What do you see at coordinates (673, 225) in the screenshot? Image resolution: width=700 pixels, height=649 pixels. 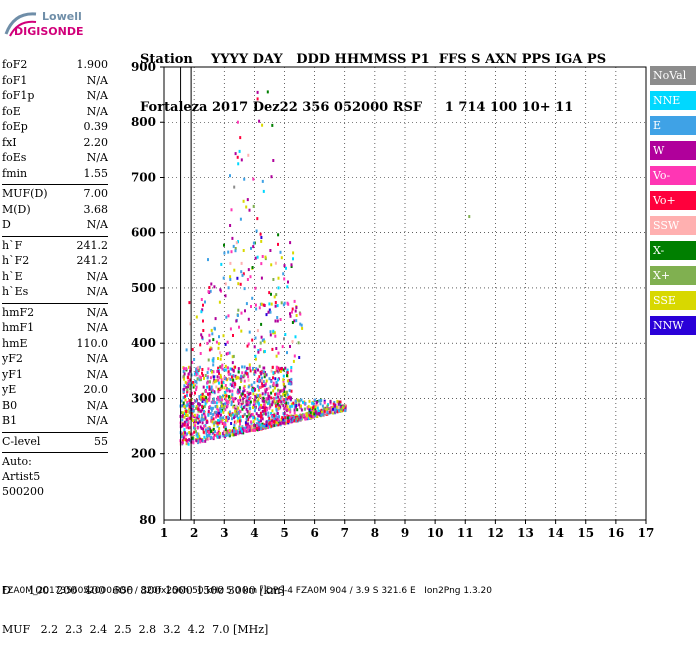 I see `legend-ssw: SSW` at bounding box center [673, 225].